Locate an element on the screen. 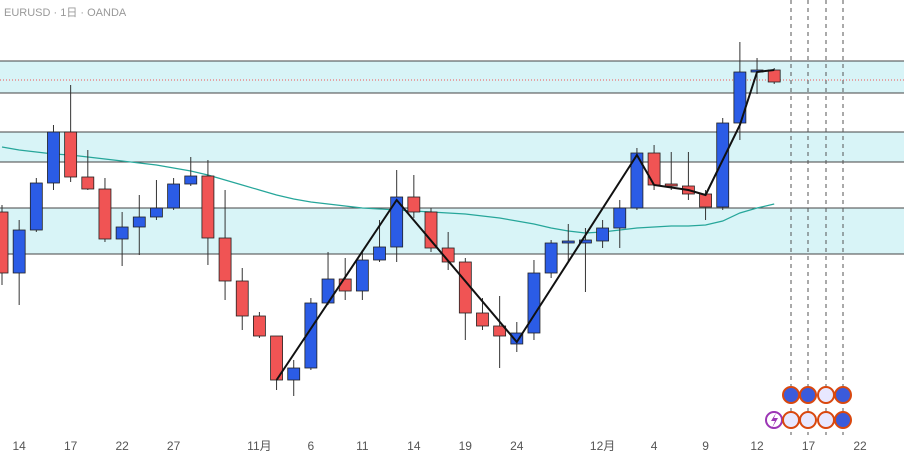  x-tick-label: 11月 is located at coordinates (259, 446).